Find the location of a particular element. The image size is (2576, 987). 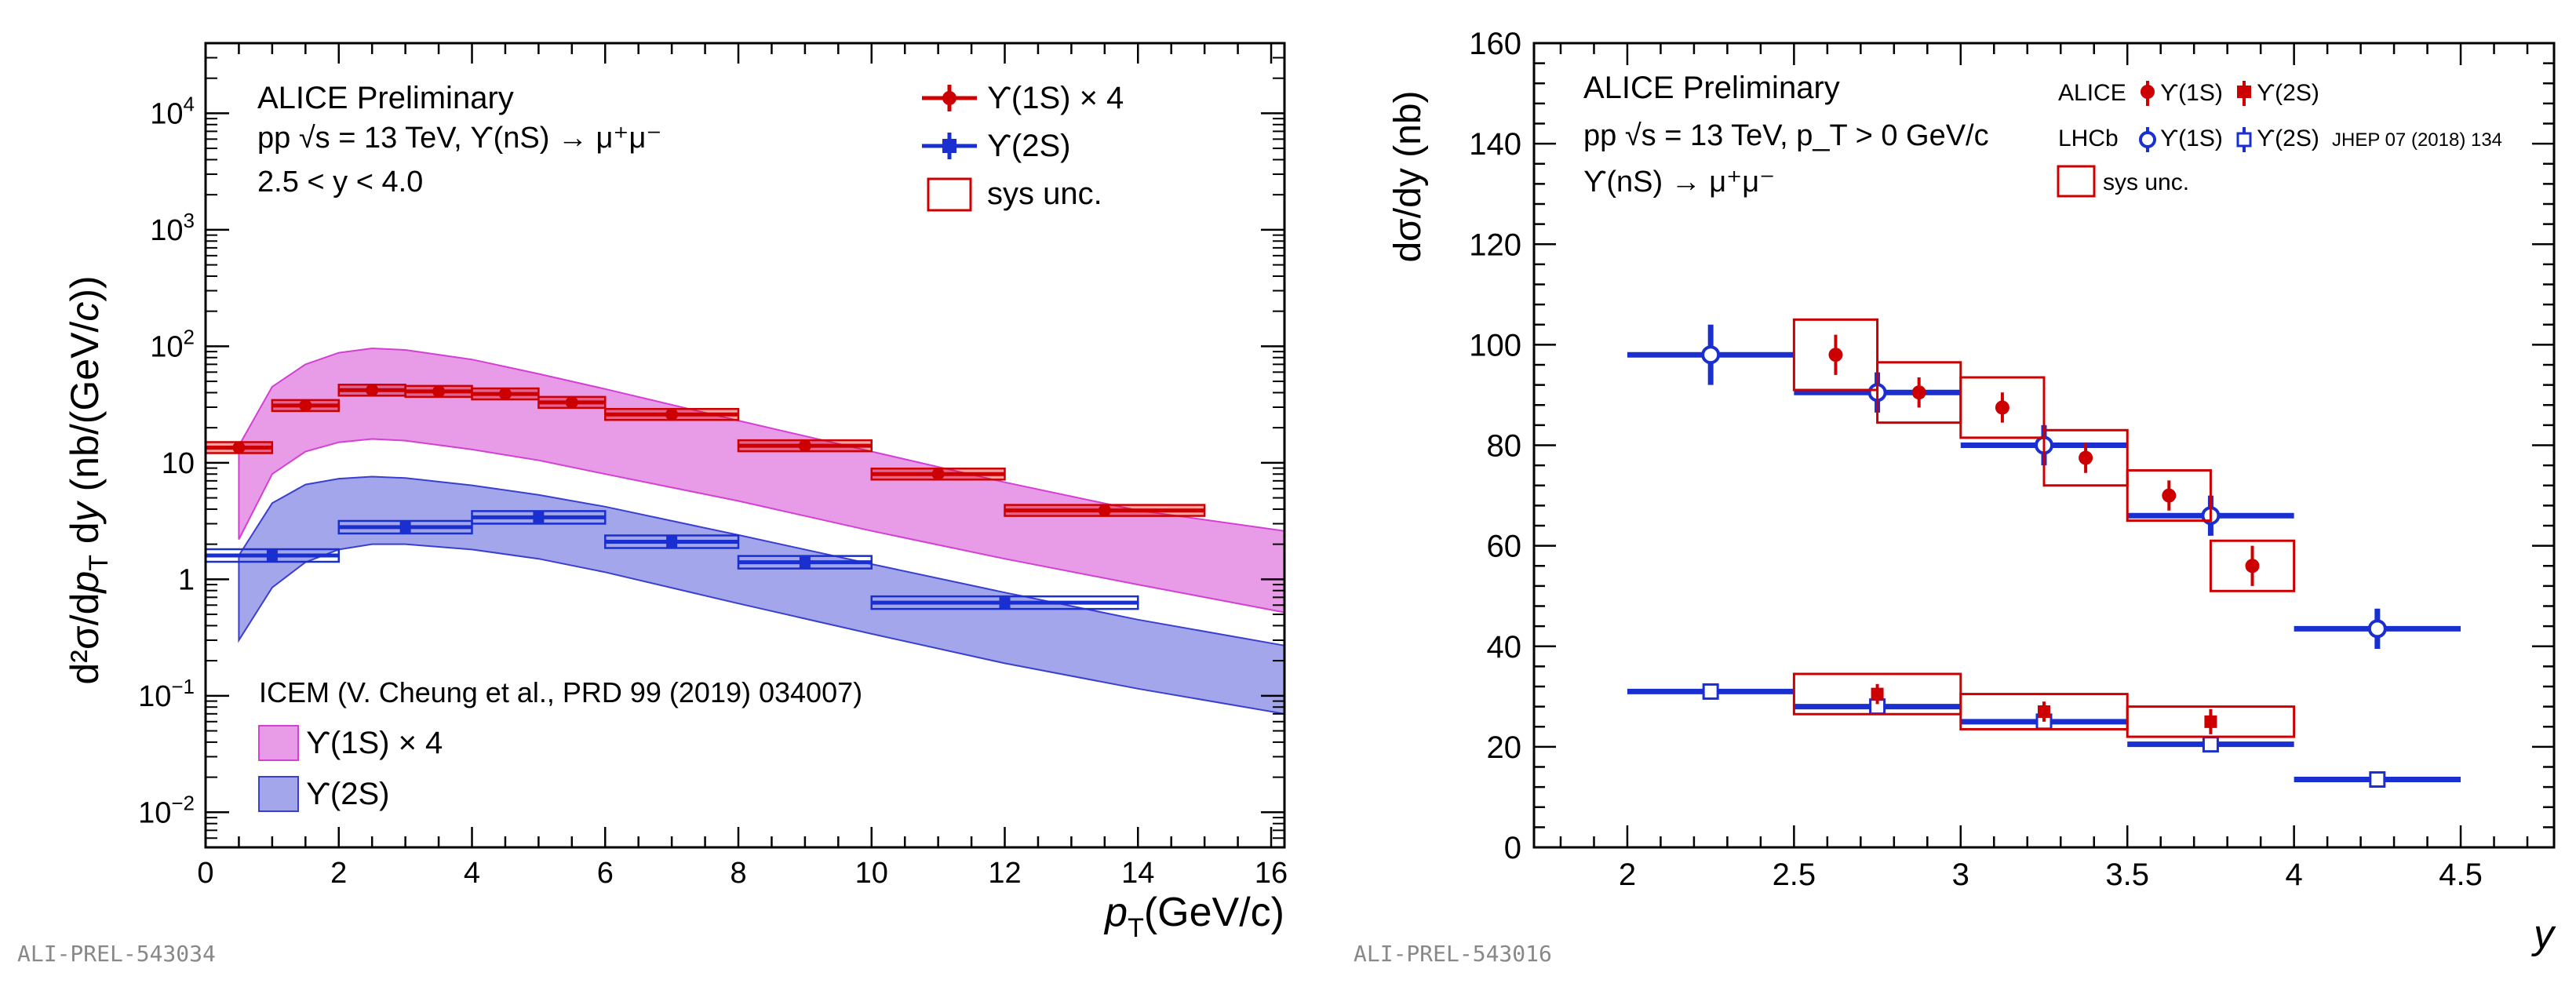

y-tick-label: 10−2 is located at coordinates (166, 810).